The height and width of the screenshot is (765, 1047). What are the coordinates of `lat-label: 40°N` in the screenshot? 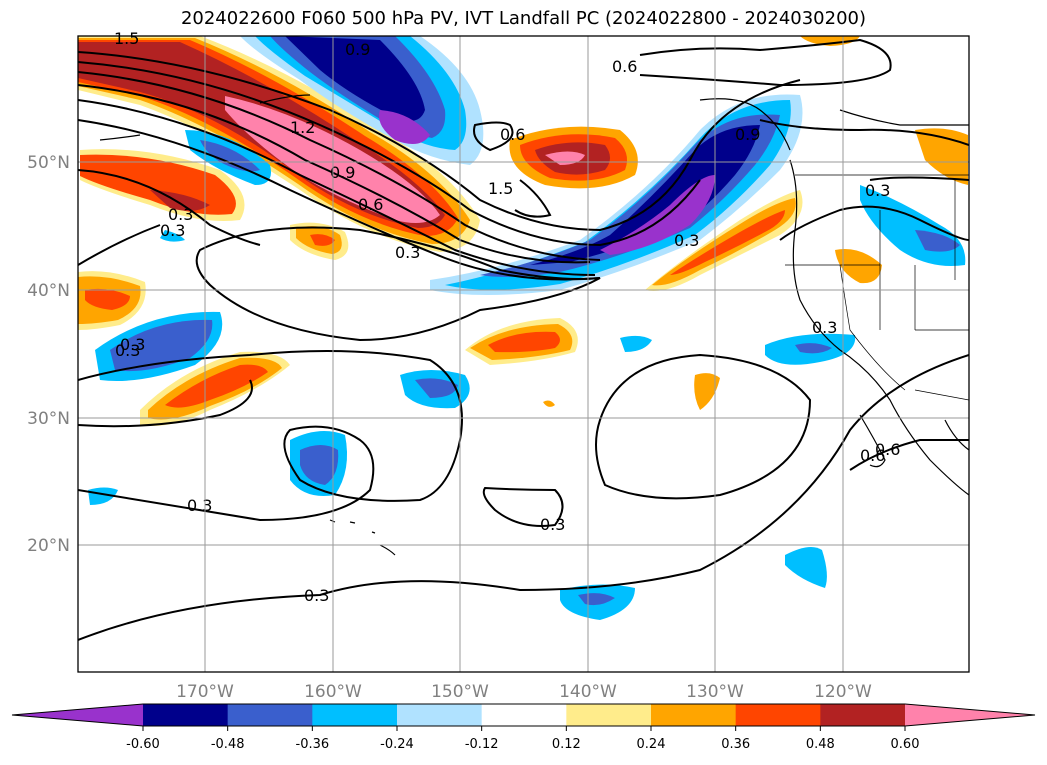 It's located at (48, 291).